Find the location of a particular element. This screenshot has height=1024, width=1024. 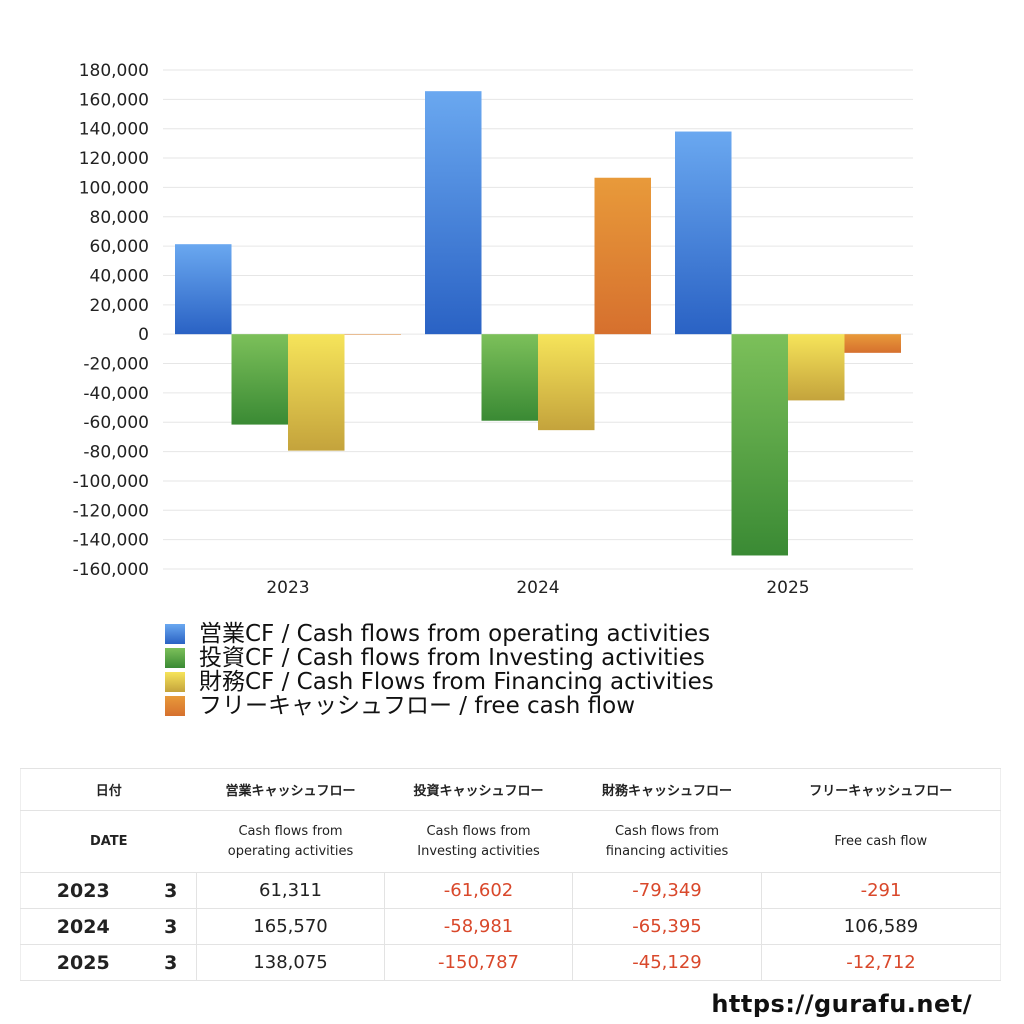

row-year: 2023 is located at coordinates (83, 890).